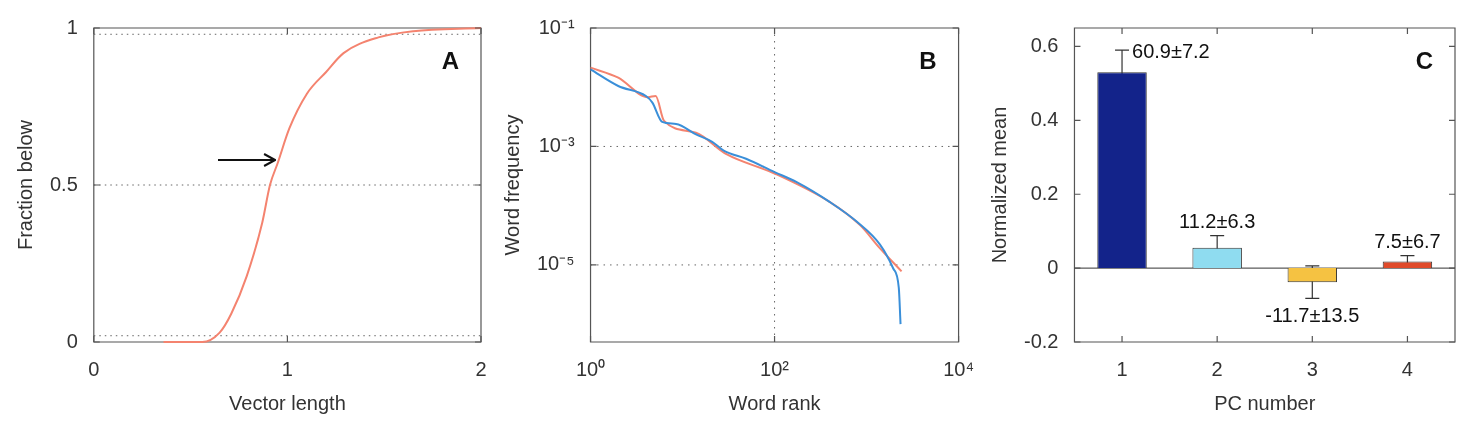  What do you see at coordinates (1312, 368) in the screenshot?
I see `x-tick-label: 3` at bounding box center [1312, 368].